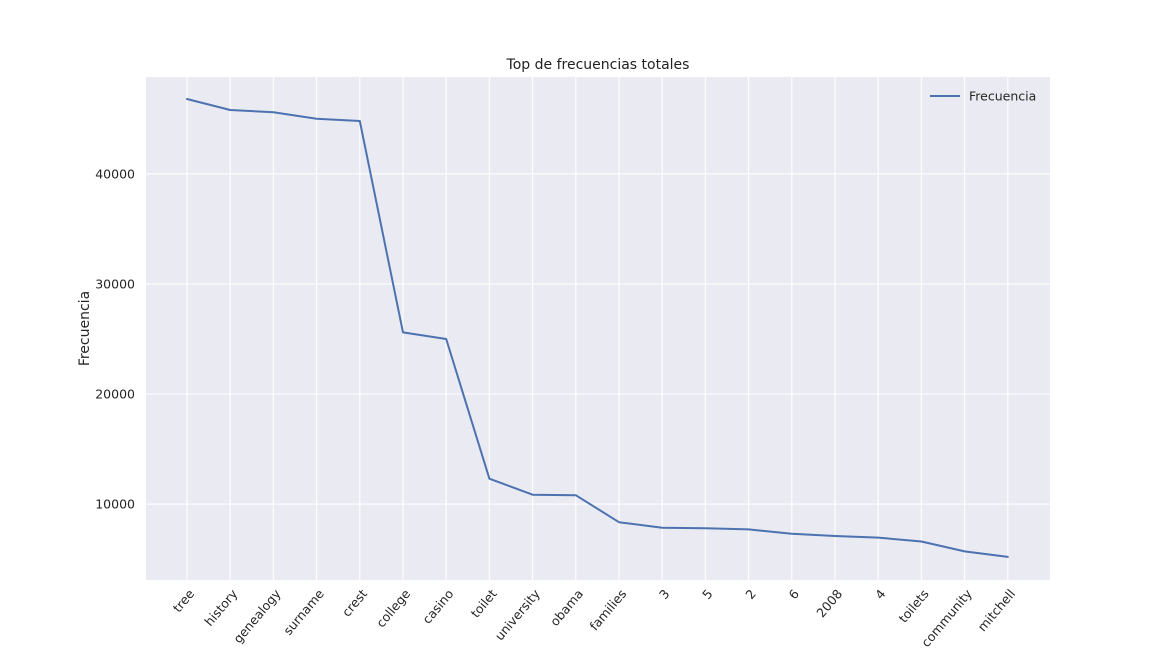  I want to click on legend-label-frecuencia: Frecuencia, so click(1002, 96).